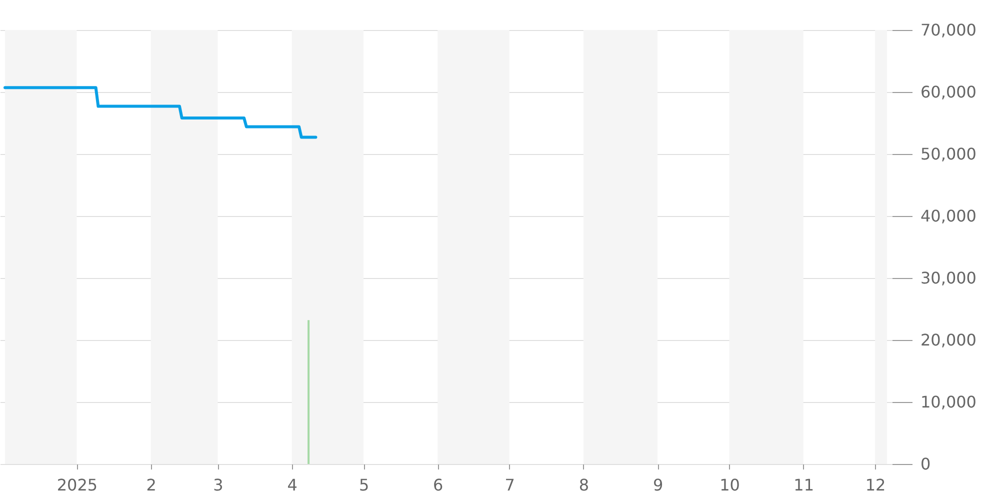 The image size is (1000, 500). What do you see at coordinates (730, 485) in the screenshot?
I see `x-tick-label: 10` at bounding box center [730, 485].